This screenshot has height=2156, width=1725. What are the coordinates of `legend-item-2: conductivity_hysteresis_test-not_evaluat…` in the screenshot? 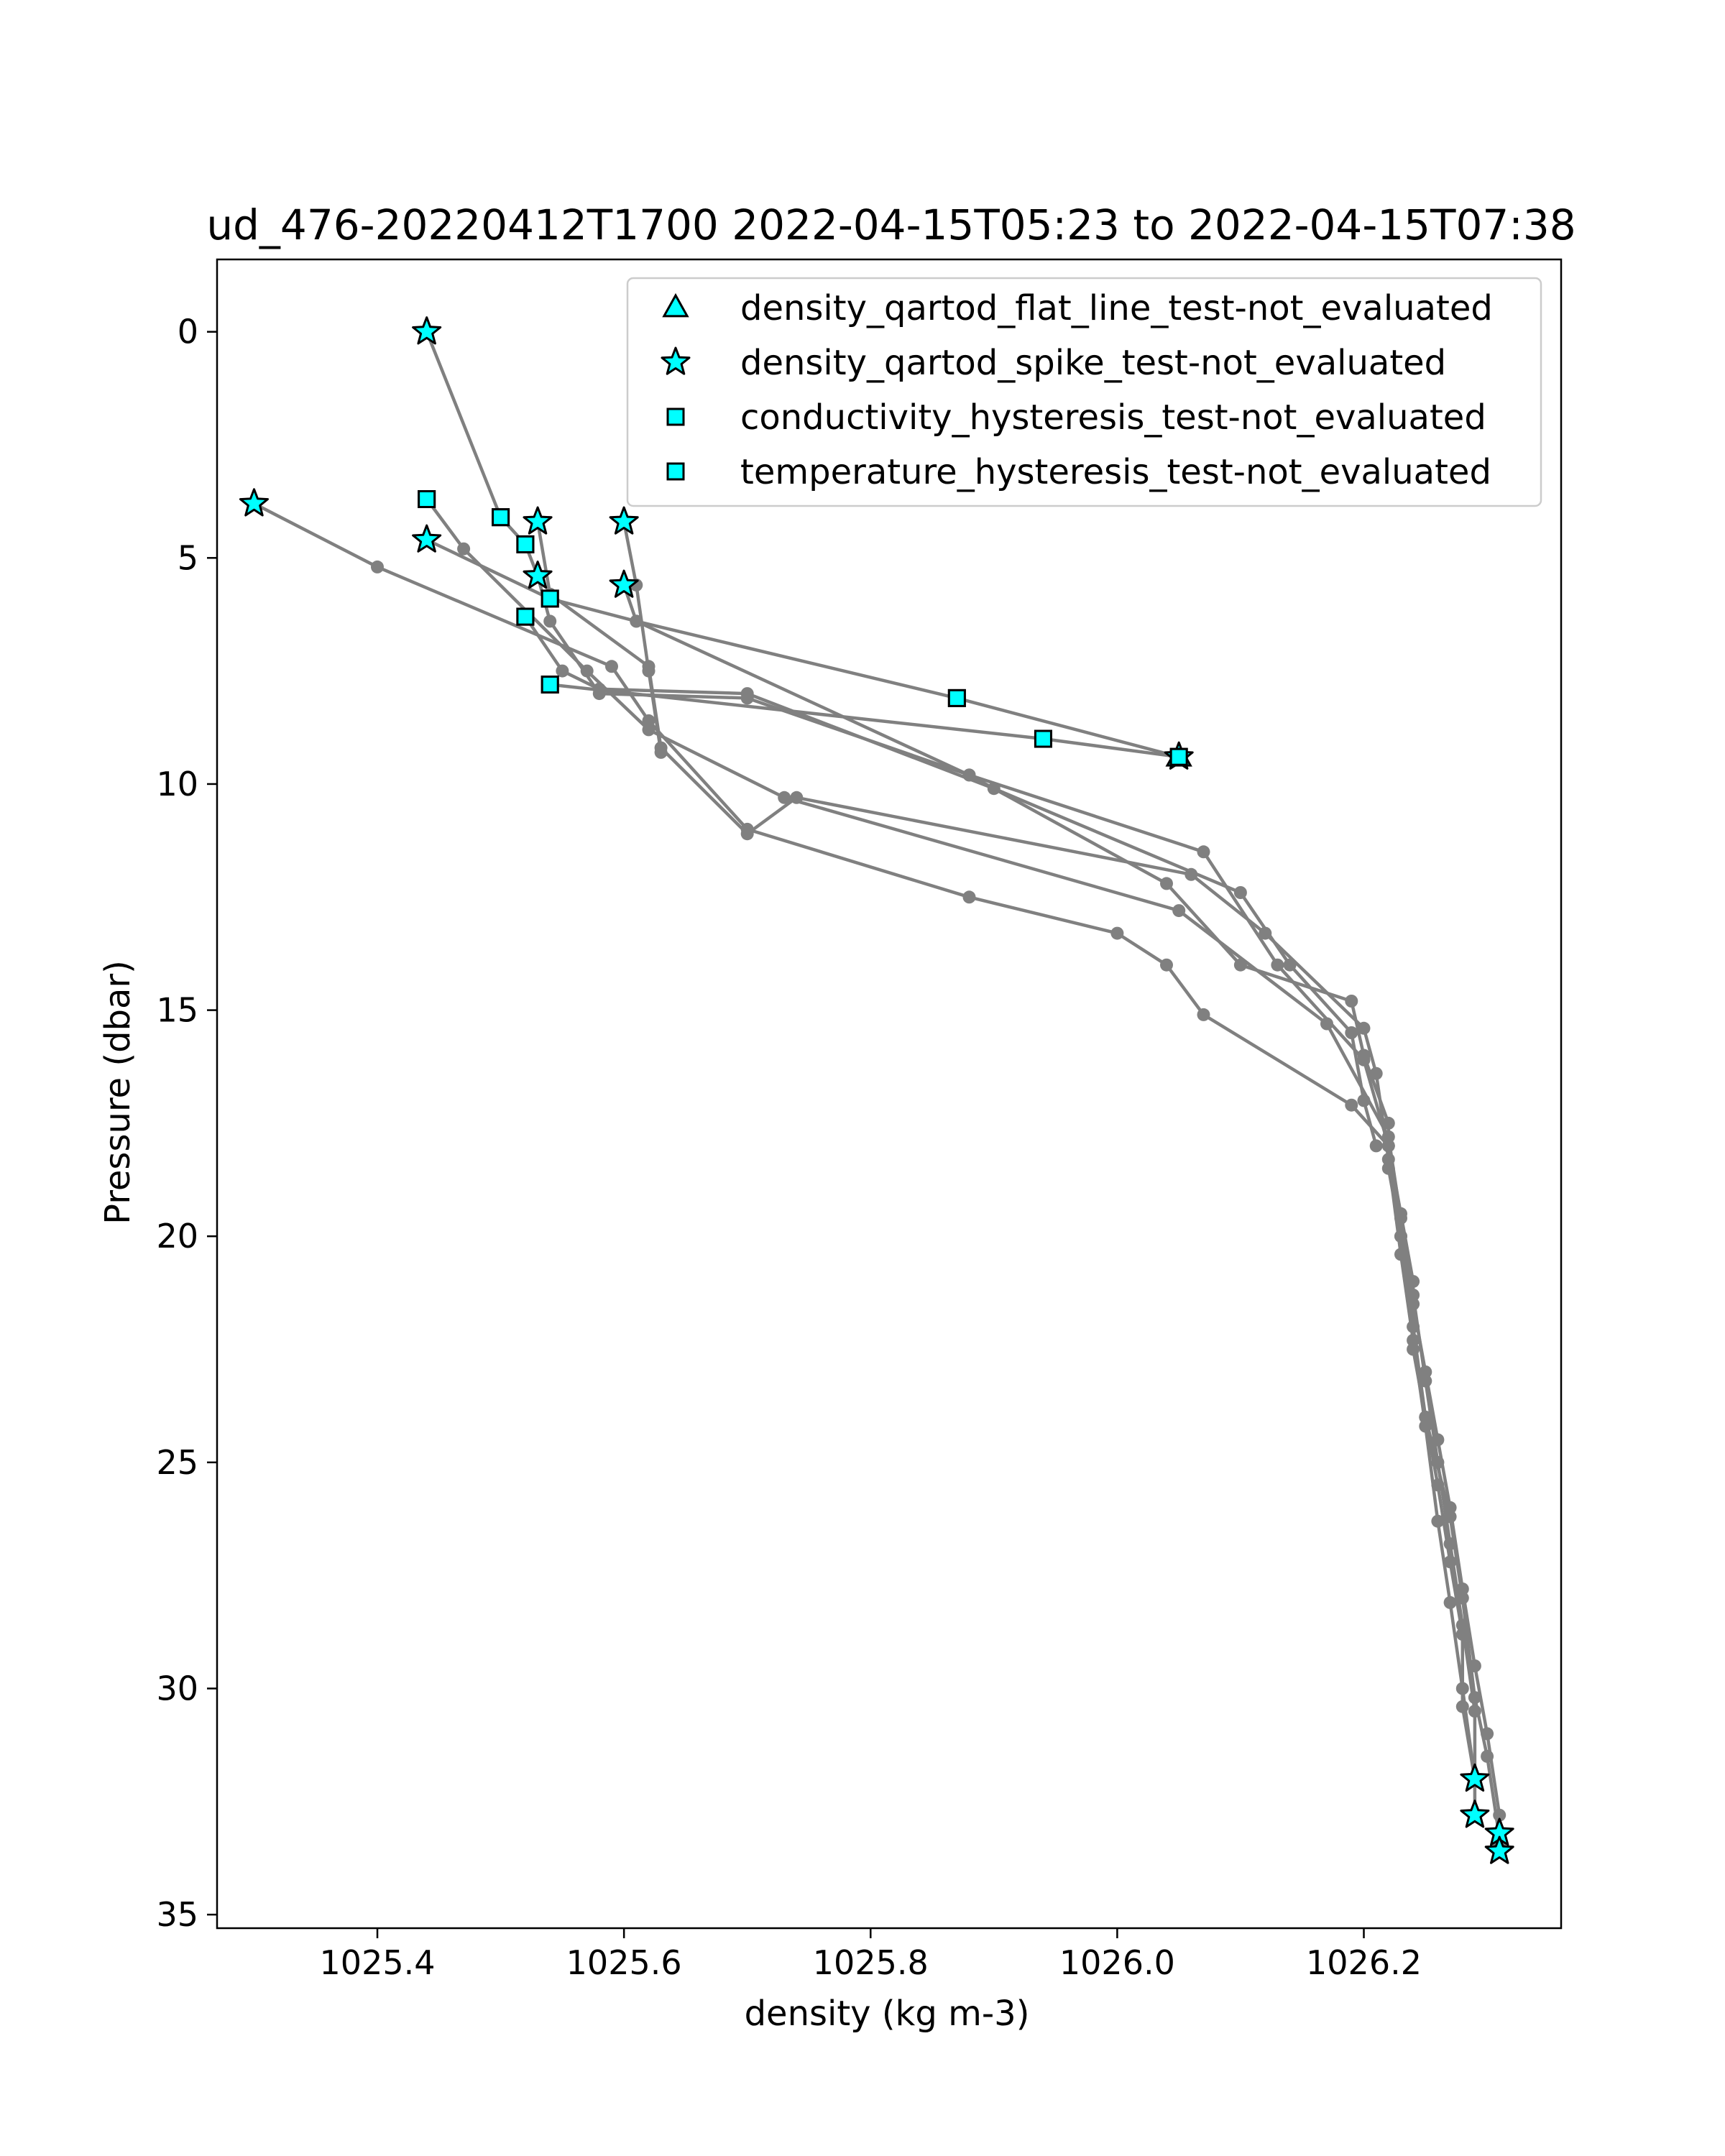 It's located at (1076, 417).